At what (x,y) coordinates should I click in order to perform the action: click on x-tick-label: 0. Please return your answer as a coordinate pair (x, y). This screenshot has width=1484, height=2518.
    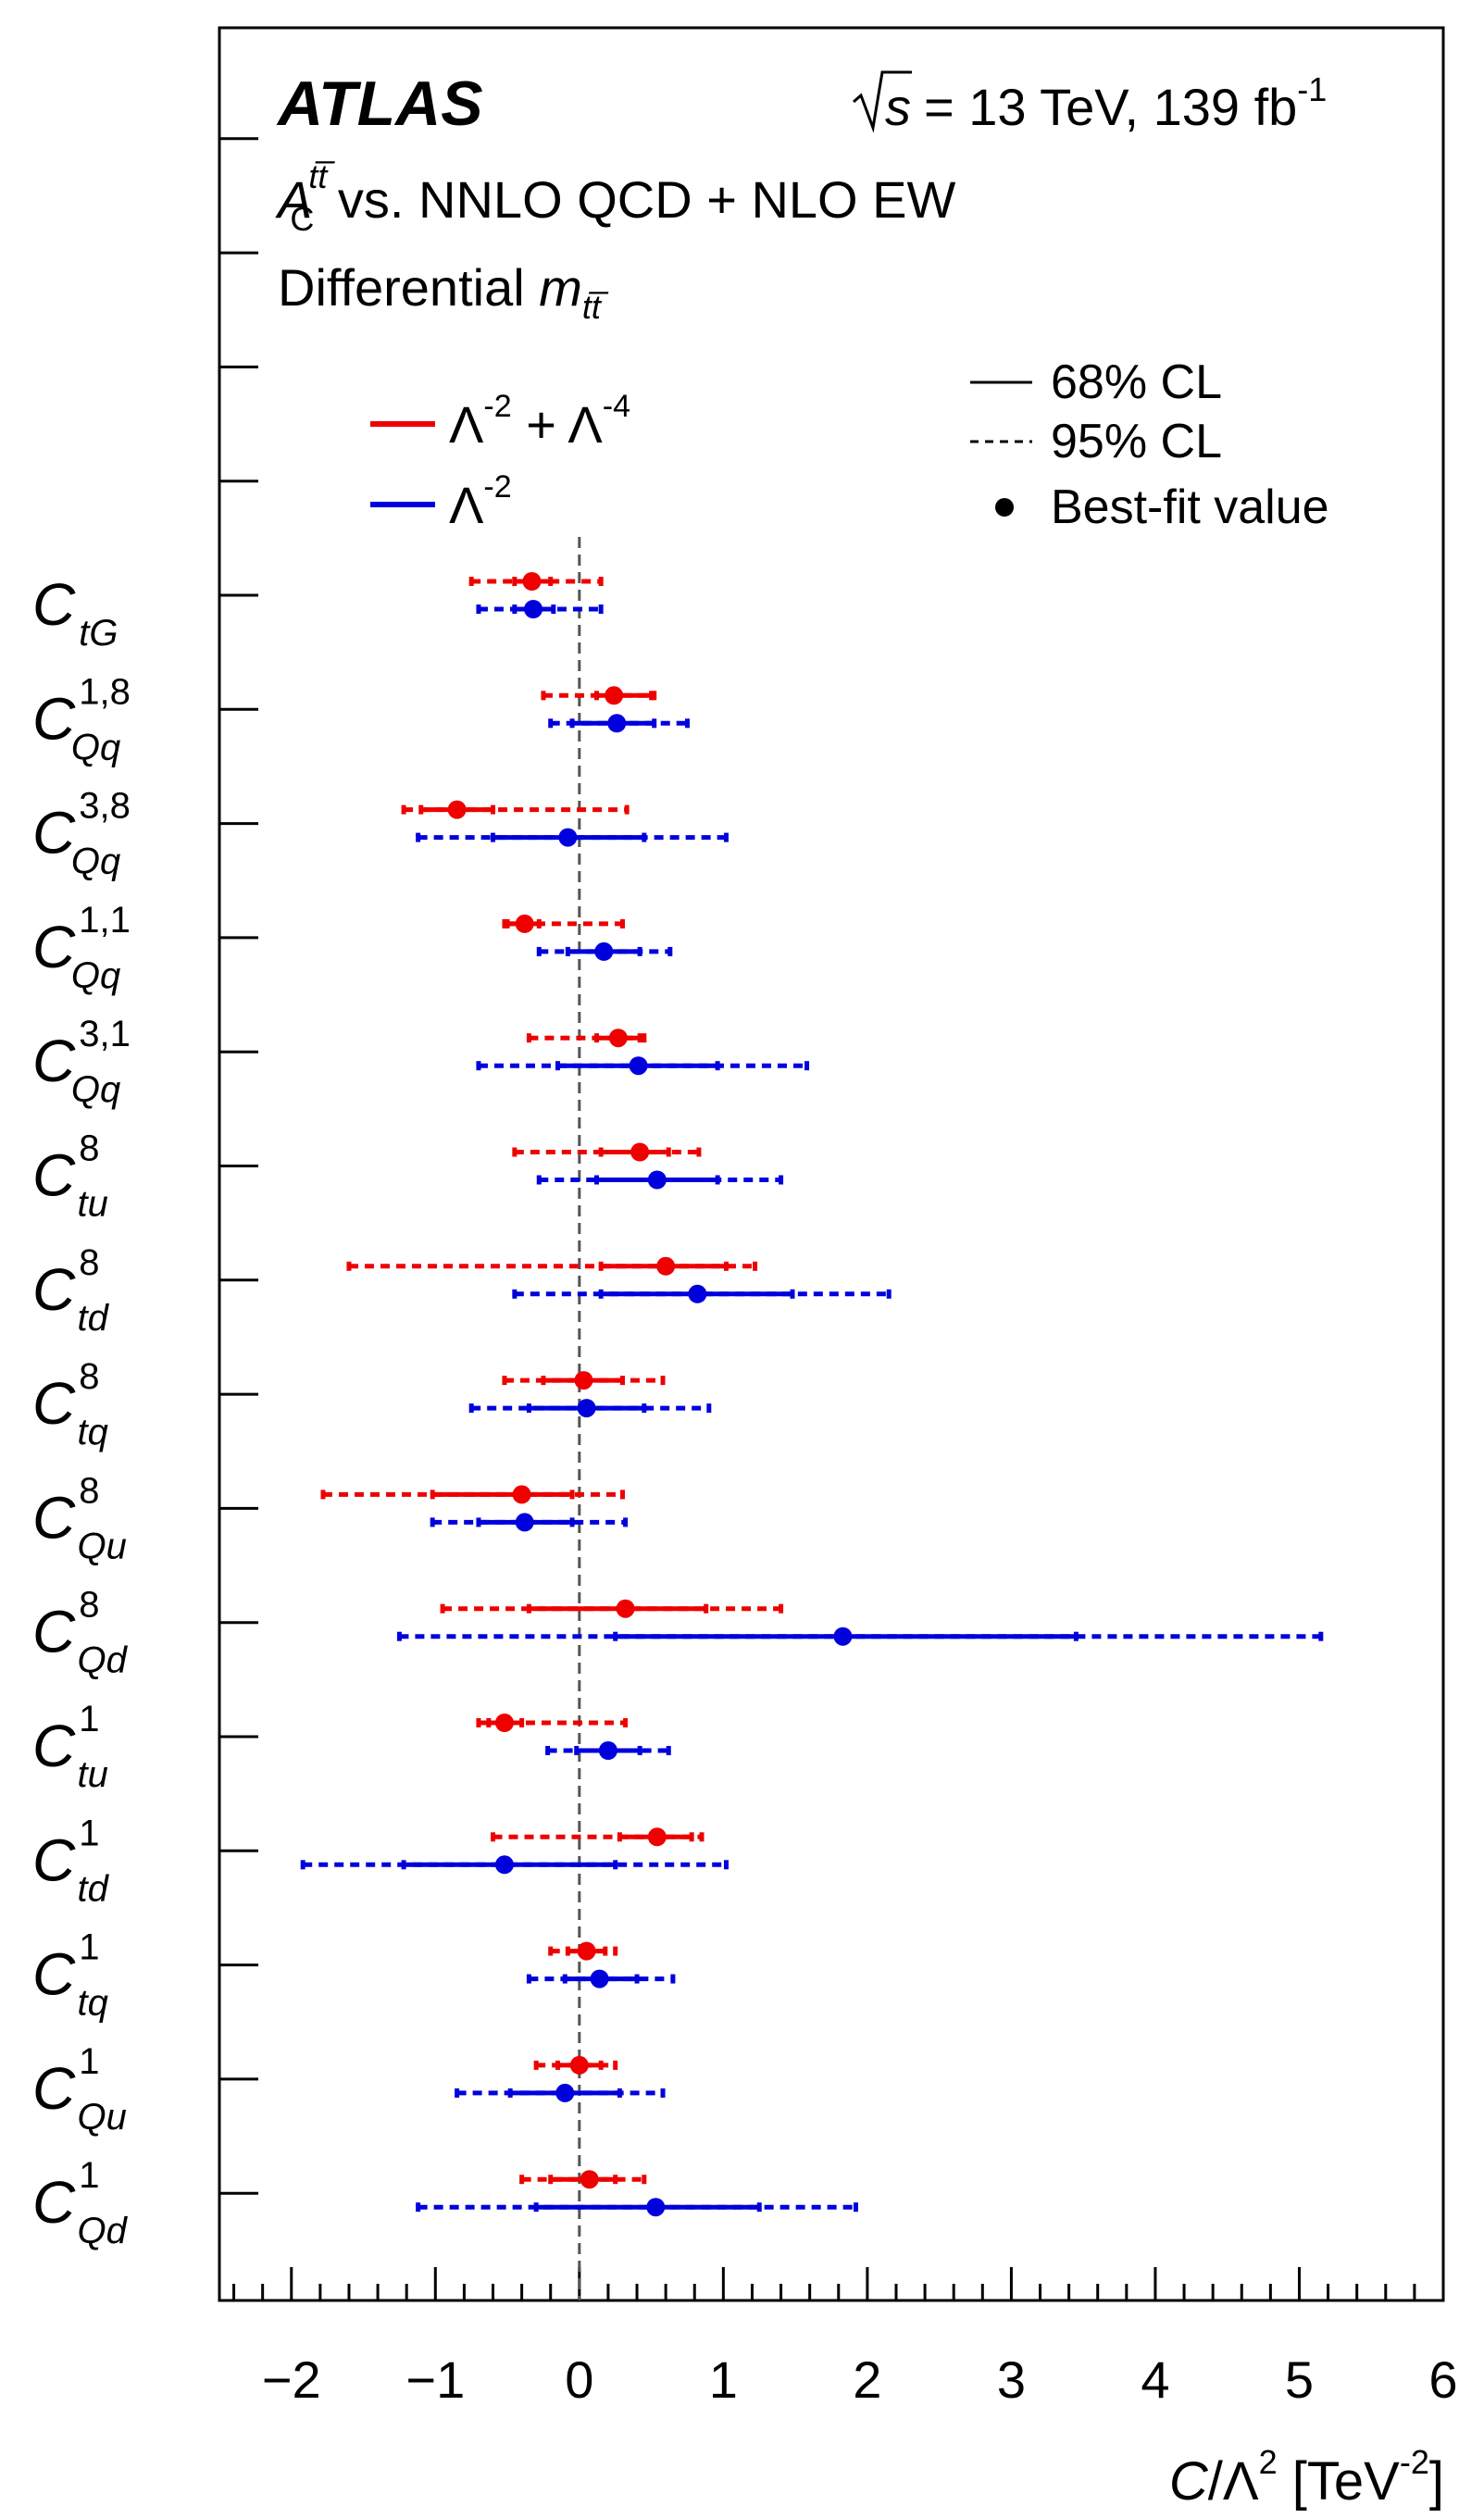
    Looking at the image, I should click on (579, 2379).